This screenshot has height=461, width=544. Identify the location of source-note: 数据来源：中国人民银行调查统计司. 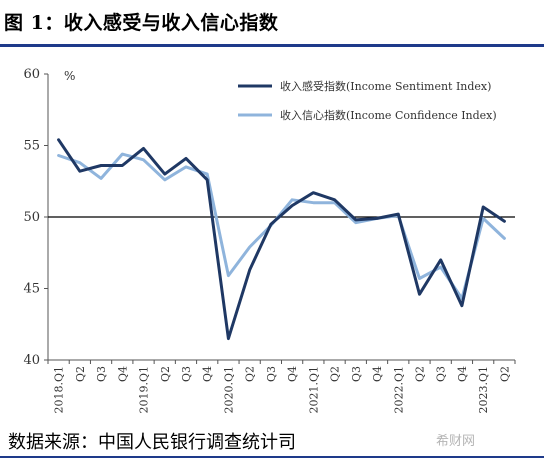
(152, 442).